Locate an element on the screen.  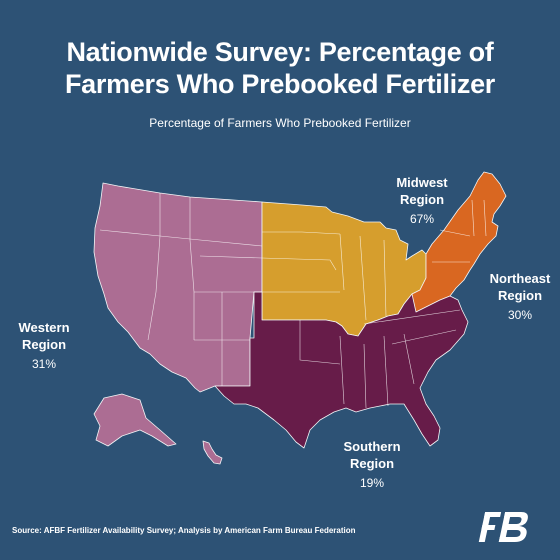
midwest-region-label: Midwest Region 67% is located at coordinates (422, 201).